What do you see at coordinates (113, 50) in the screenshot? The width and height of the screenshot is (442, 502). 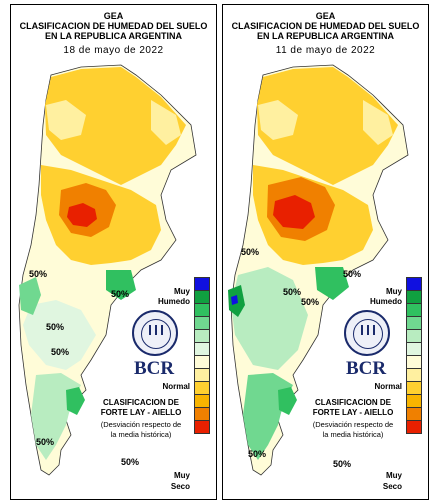 I see `map-date: 18 de mayo de 2022` at bounding box center [113, 50].